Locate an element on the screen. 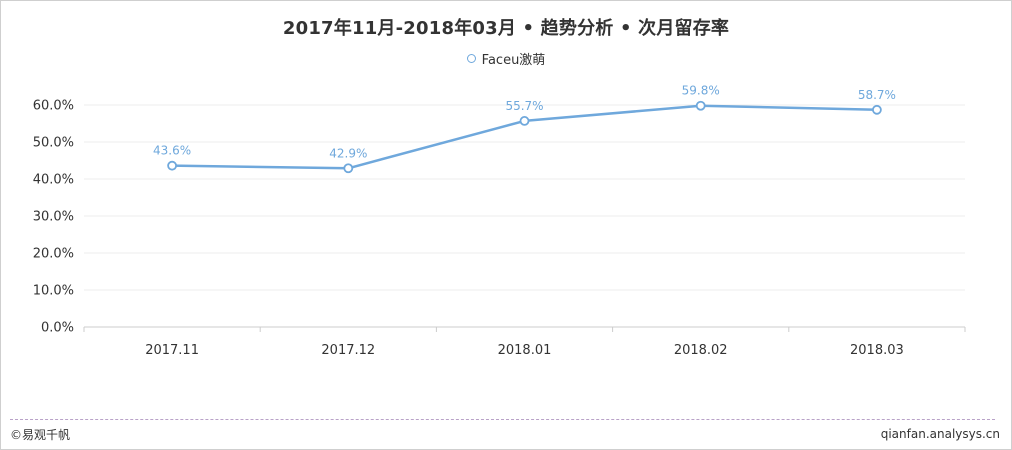  y-tick-label: 40.0% is located at coordinates (53, 180).